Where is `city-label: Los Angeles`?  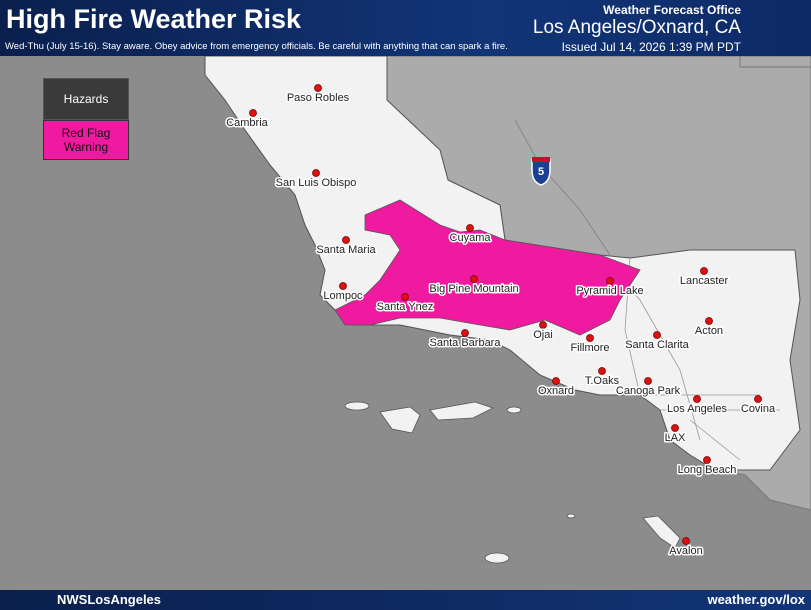 city-label: Los Angeles is located at coordinates (697, 409).